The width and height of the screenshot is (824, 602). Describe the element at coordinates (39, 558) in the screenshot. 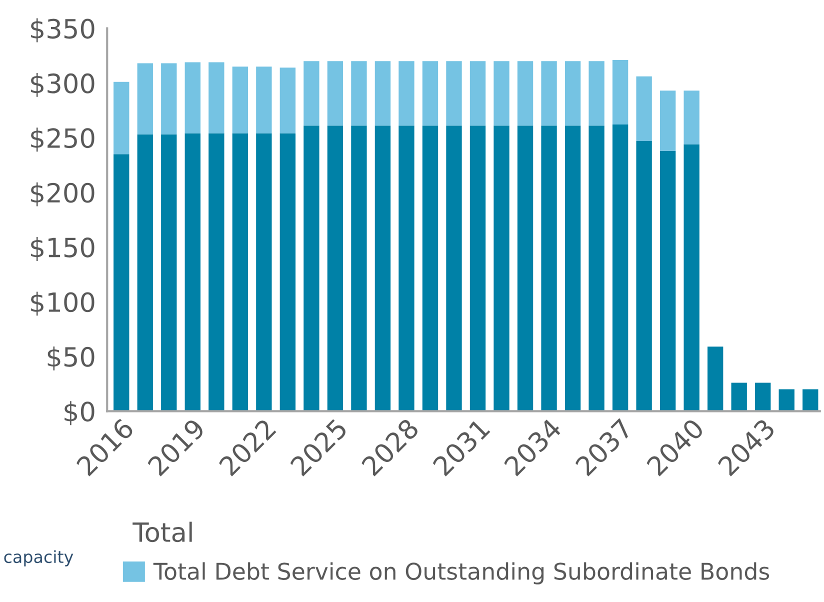

I see `text: capacity` at that location.